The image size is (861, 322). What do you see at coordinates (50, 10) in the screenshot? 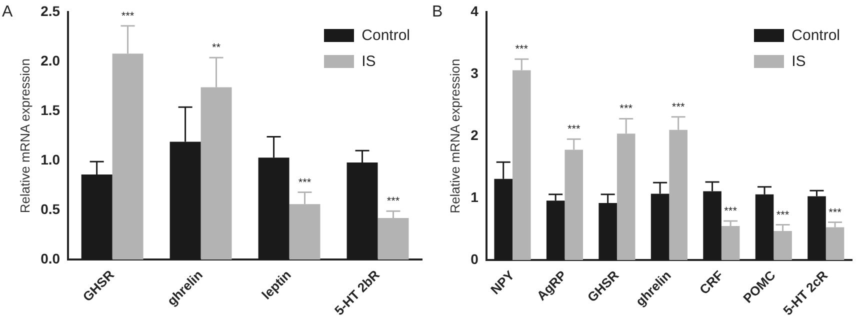
I see `y-tick-label: 2.5` at bounding box center [50, 10].